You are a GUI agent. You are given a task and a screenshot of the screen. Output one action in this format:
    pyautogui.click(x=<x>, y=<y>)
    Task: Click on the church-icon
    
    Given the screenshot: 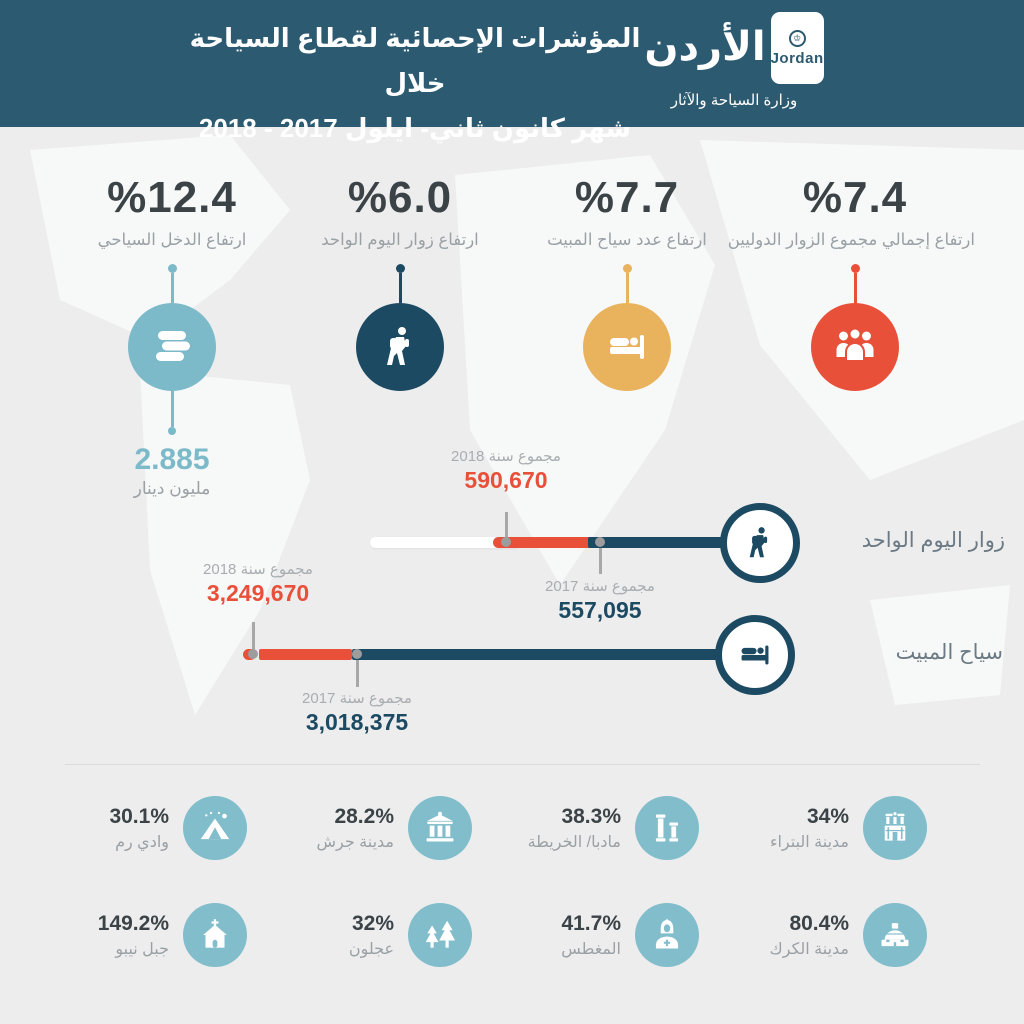 What is the action you would take?
    pyautogui.click(x=215, y=933)
    